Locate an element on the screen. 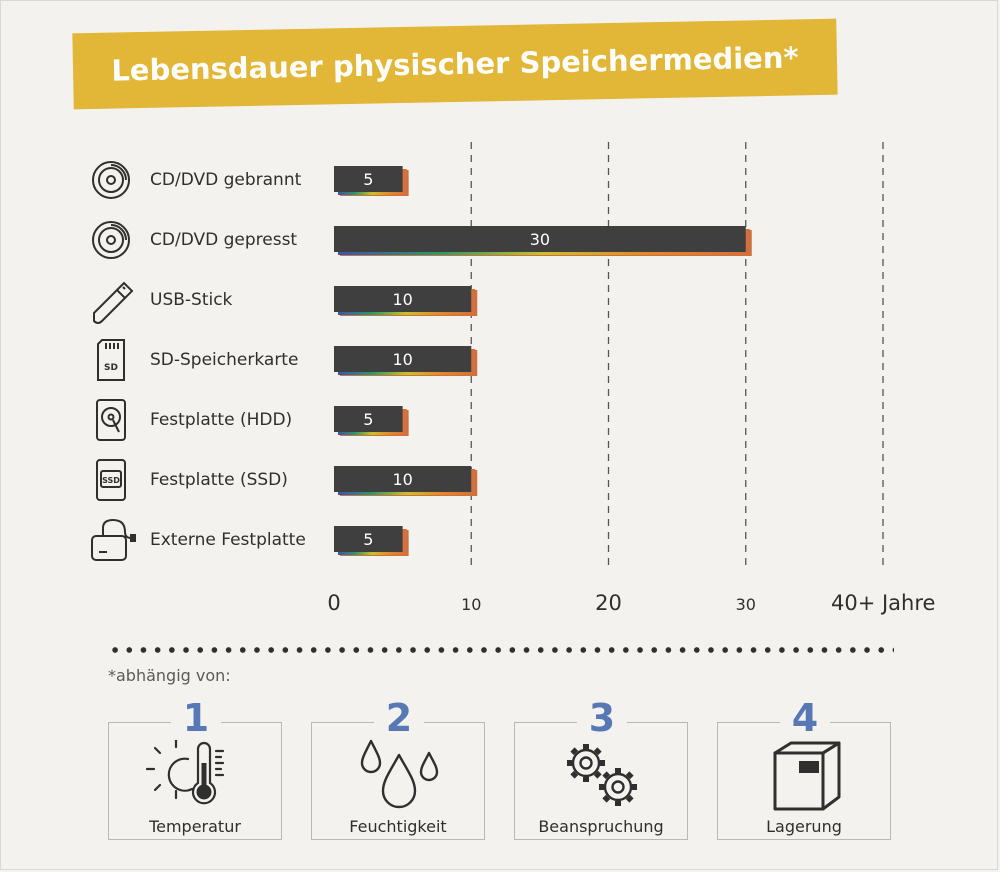 The height and width of the screenshot is (872, 1000). thermometer-sun-icon is located at coordinates (185, 771).